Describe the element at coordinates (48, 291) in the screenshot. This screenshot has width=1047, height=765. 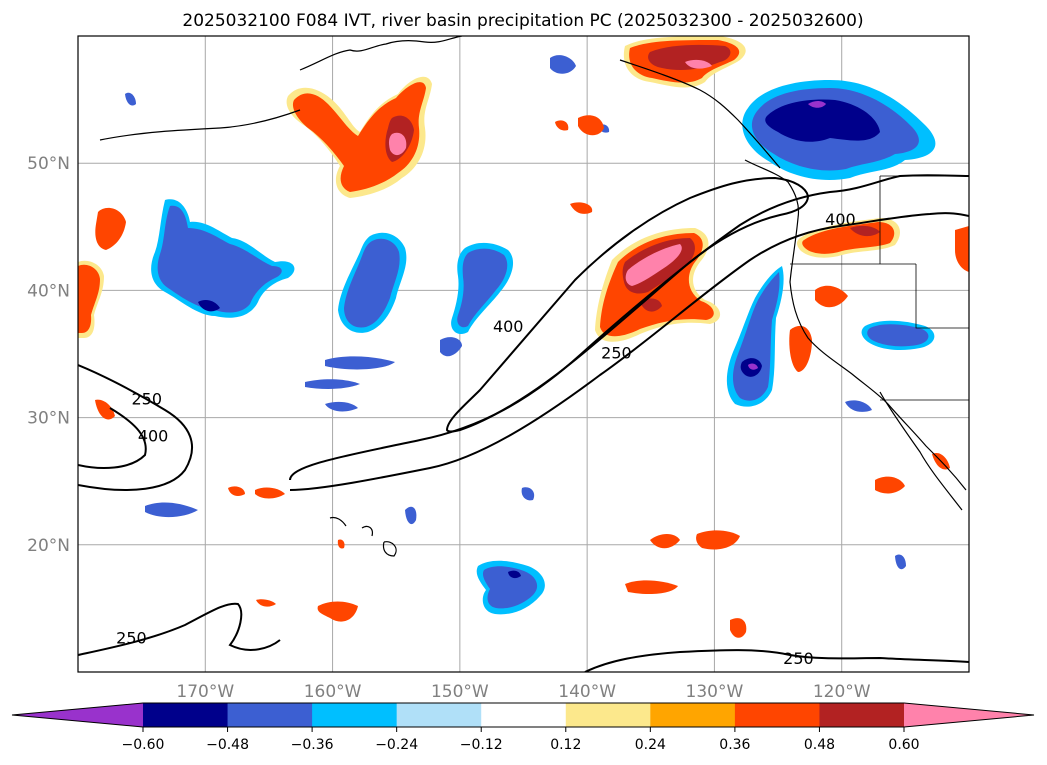
I see `lat-tick-label: 40°N` at that location.